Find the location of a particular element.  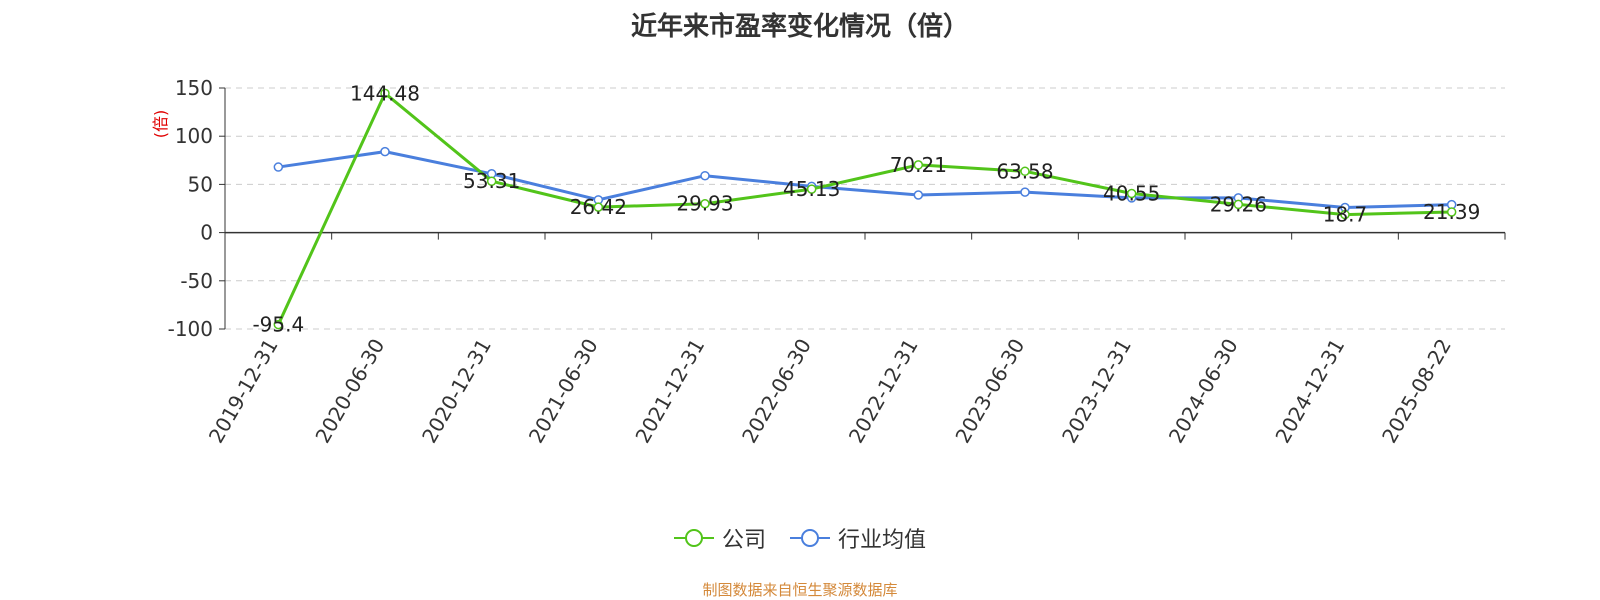

y-tick-label: -50 is located at coordinates (196, 281).